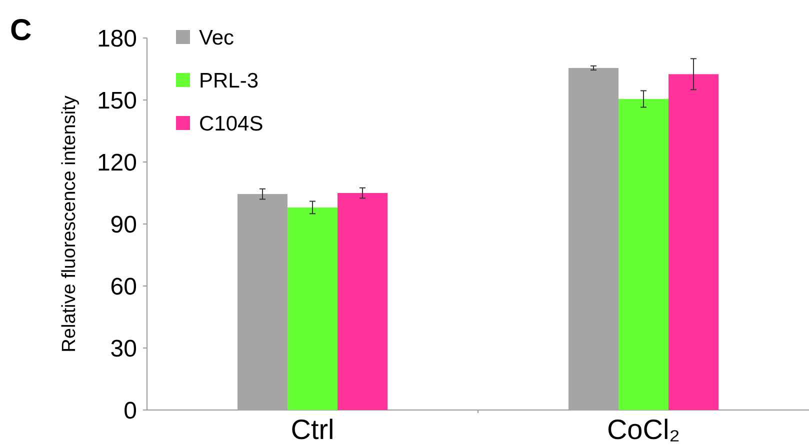 This screenshot has width=809, height=447. I want to click on y-tick-label: 0, so click(130, 410).